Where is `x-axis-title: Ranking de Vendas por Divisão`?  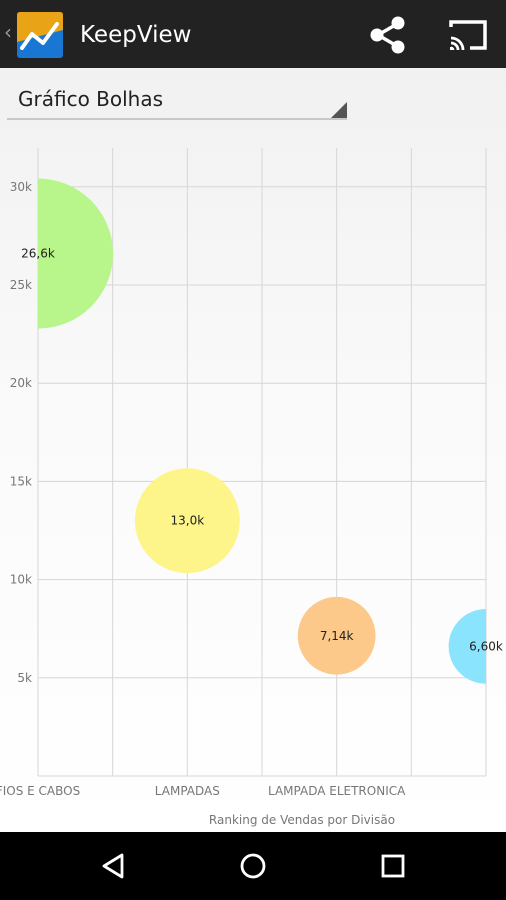
x-axis-title: Ranking de Vendas por Divisão is located at coordinates (302, 820).